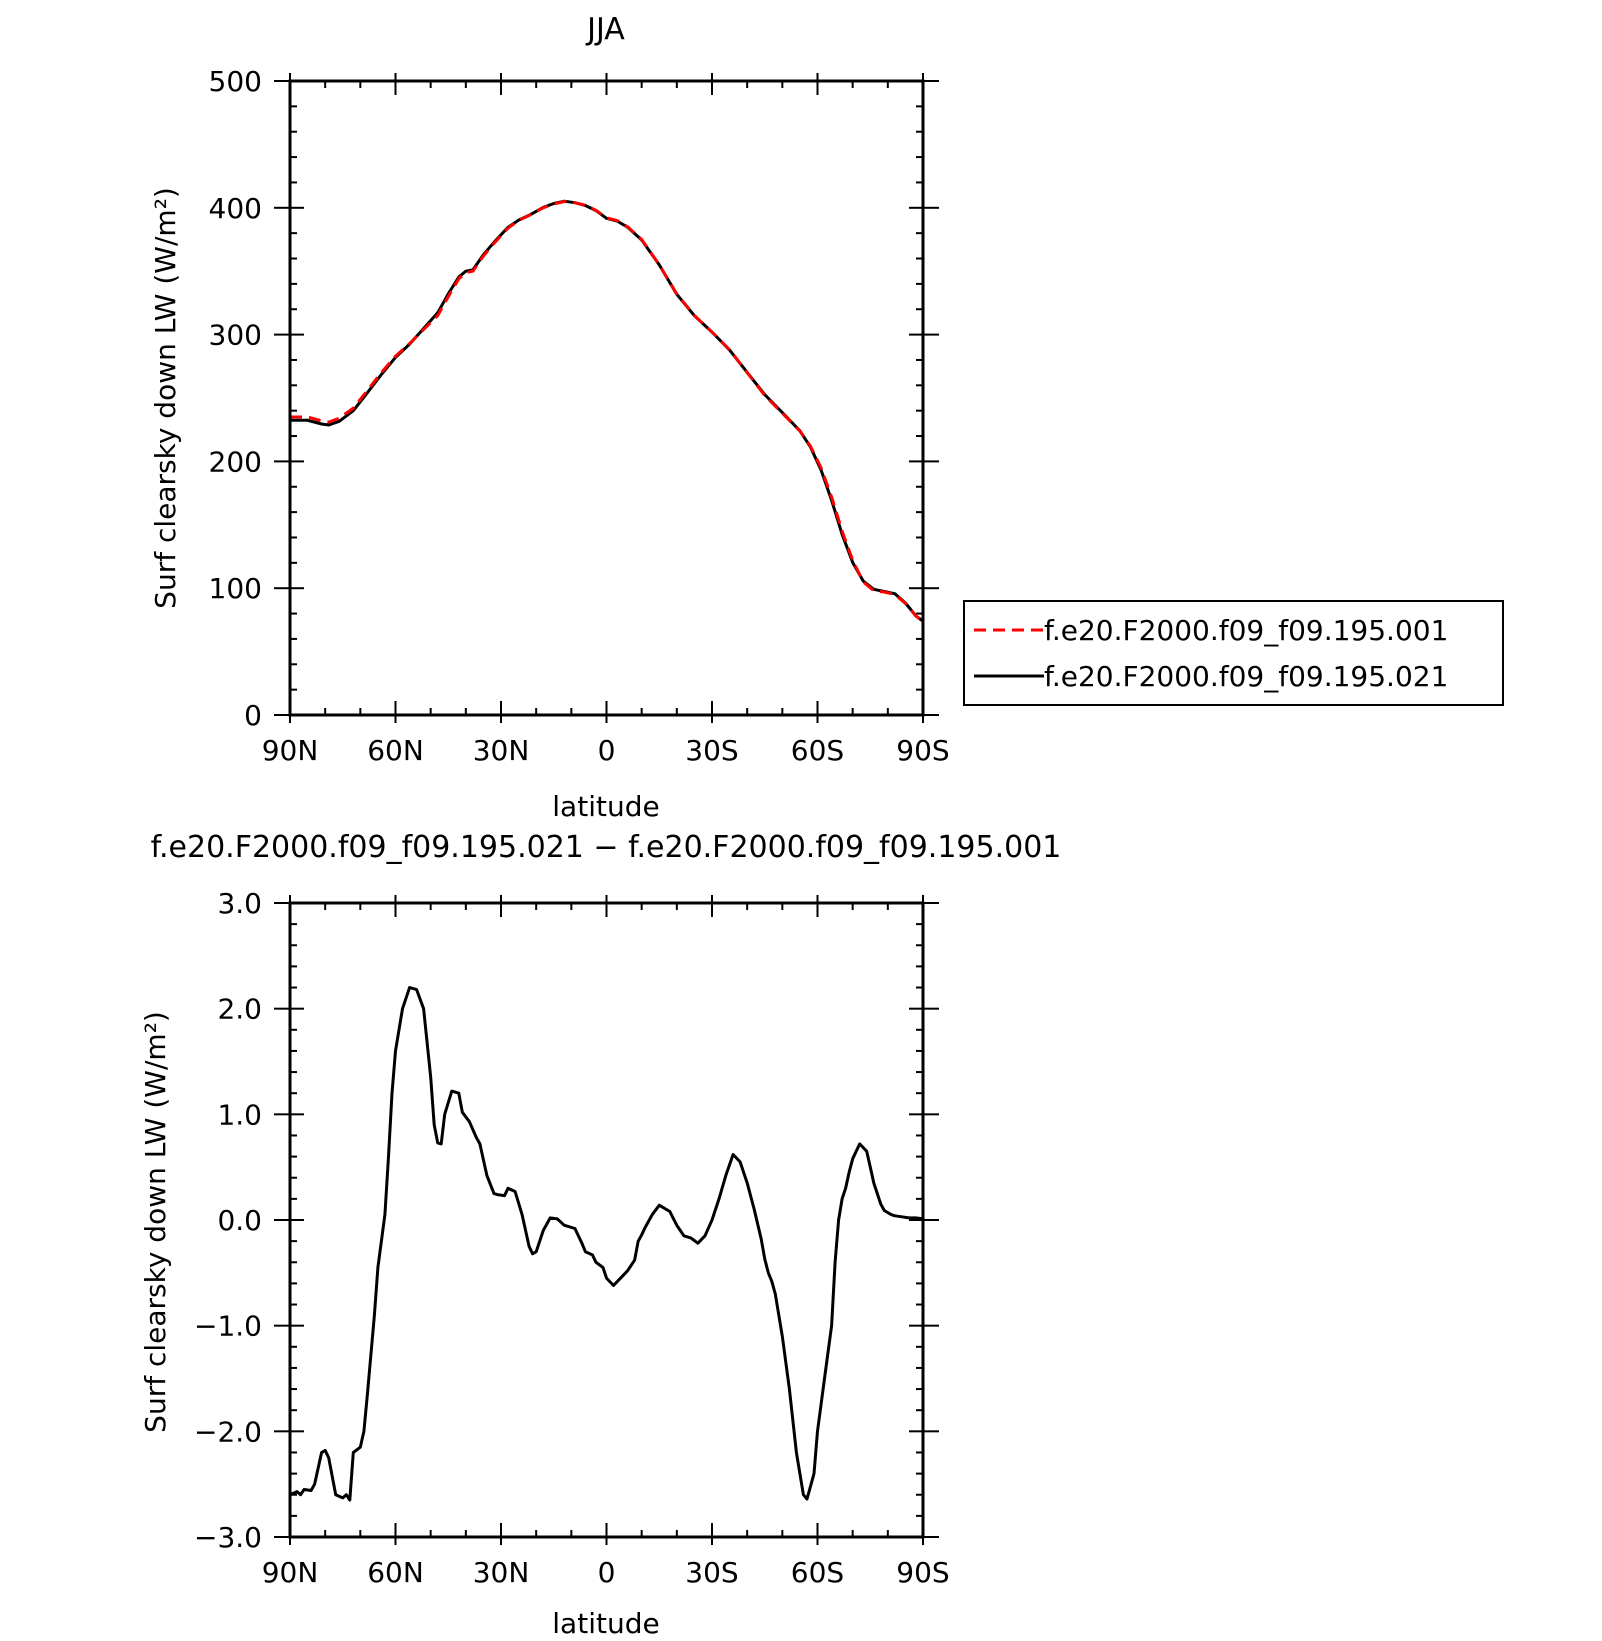  I want to click on y-tick-label: 200, so click(235, 461).